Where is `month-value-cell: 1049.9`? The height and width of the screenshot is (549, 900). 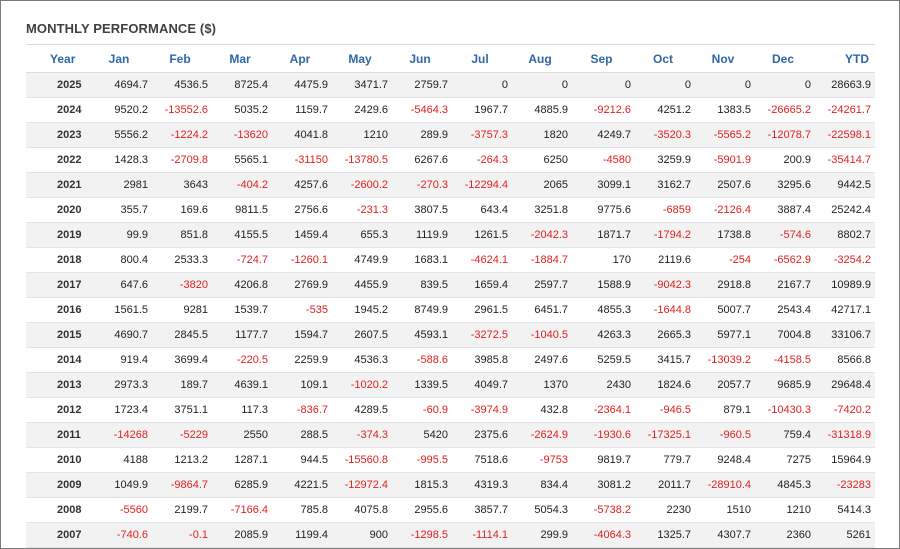 month-value-cell: 1049.9 is located at coordinates (121, 485).